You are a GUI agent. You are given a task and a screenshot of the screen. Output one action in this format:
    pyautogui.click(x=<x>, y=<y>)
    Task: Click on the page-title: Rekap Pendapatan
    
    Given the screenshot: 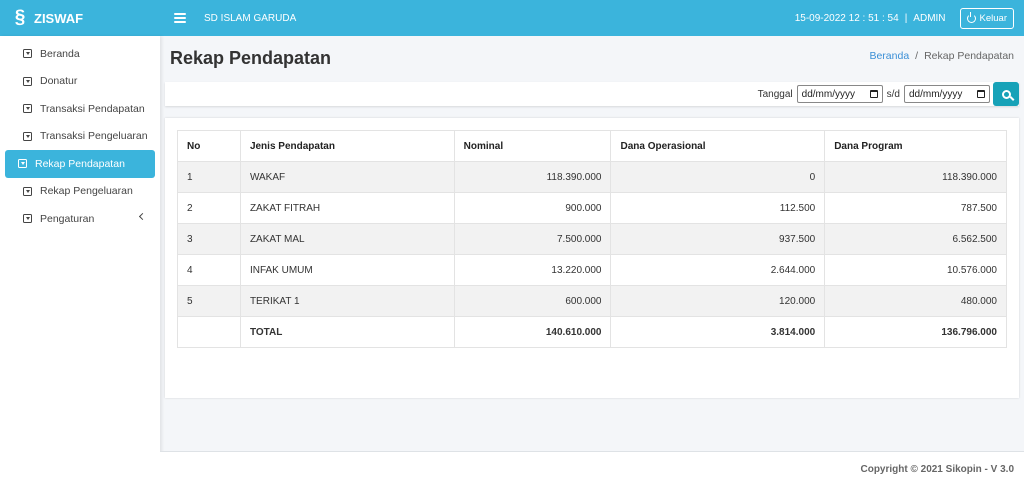 What is the action you would take?
    pyautogui.click(x=251, y=58)
    